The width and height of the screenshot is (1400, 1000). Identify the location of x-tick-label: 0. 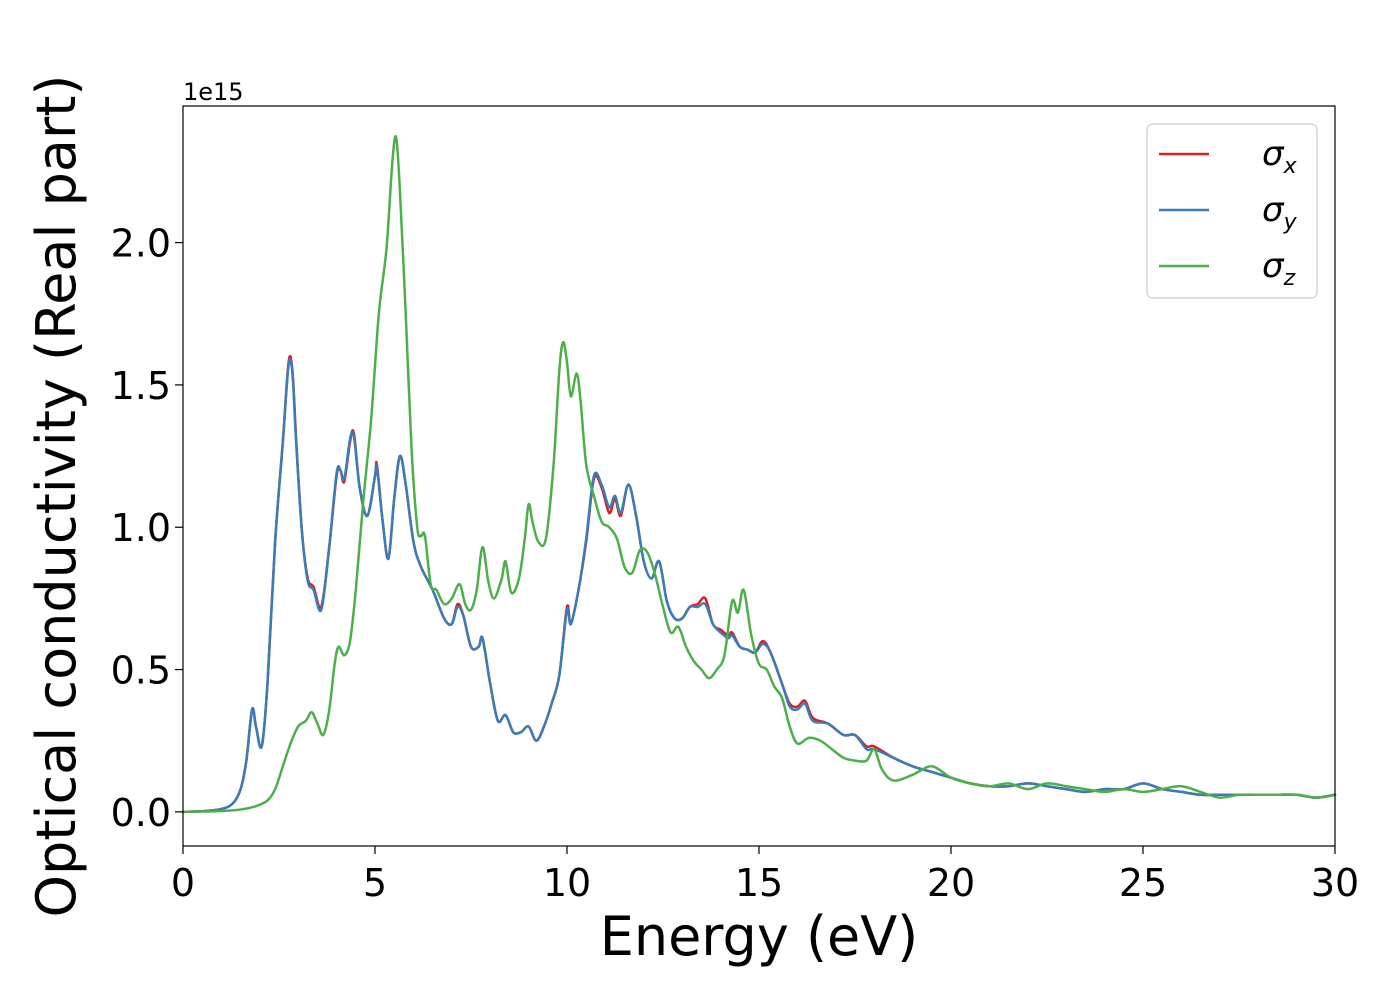
(183, 883).